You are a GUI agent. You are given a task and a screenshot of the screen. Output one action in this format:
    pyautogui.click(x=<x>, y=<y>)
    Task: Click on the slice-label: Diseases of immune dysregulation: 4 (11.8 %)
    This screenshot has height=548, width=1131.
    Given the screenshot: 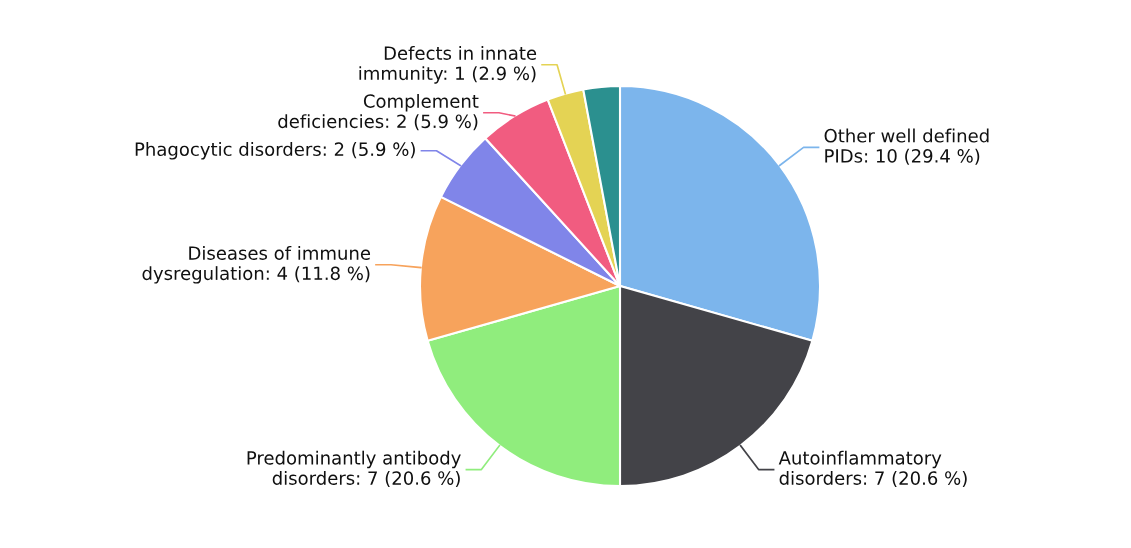 What is the action you would take?
    pyautogui.click(x=256, y=264)
    